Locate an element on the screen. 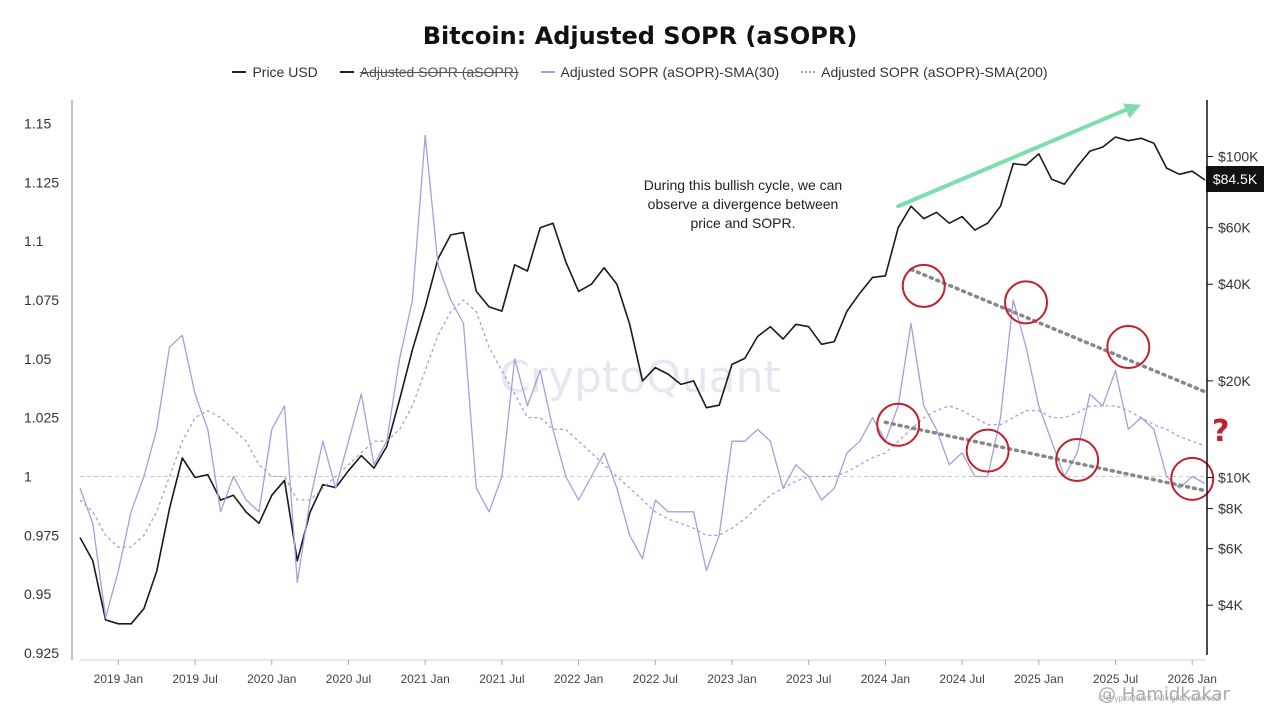 This screenshot has width=1280, height=720. y-left-tick-label: 0.95 is located at coordinates (37, 594).